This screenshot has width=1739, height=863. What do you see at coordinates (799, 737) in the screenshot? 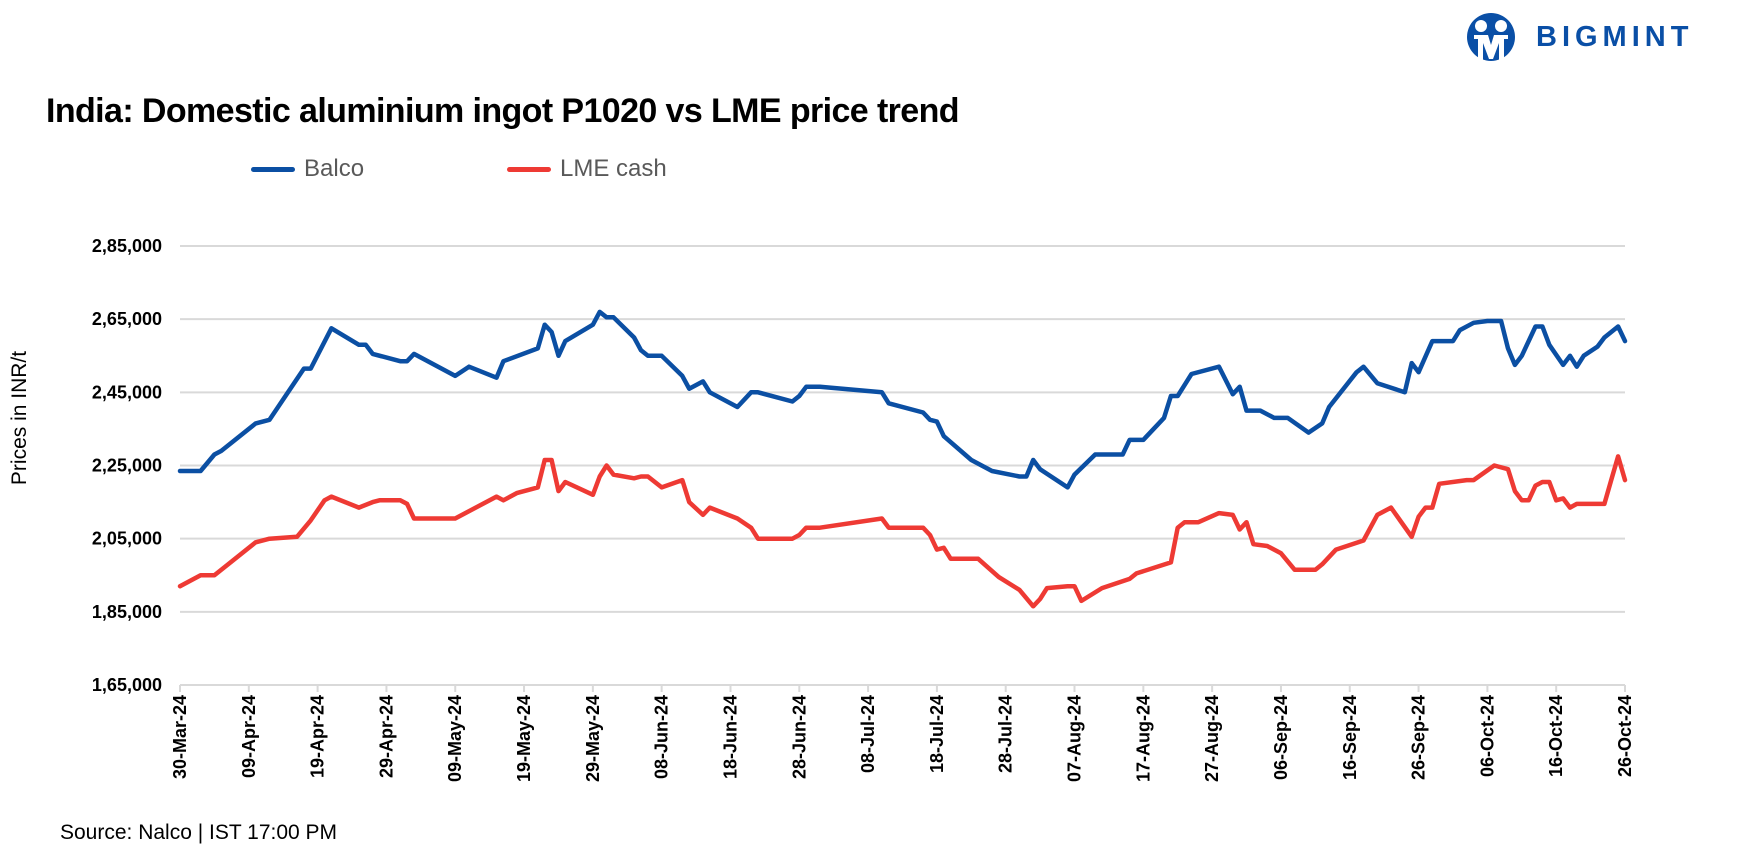
I see `x-tick-label: 28-Jun-24` at bounding box center [799, 737].